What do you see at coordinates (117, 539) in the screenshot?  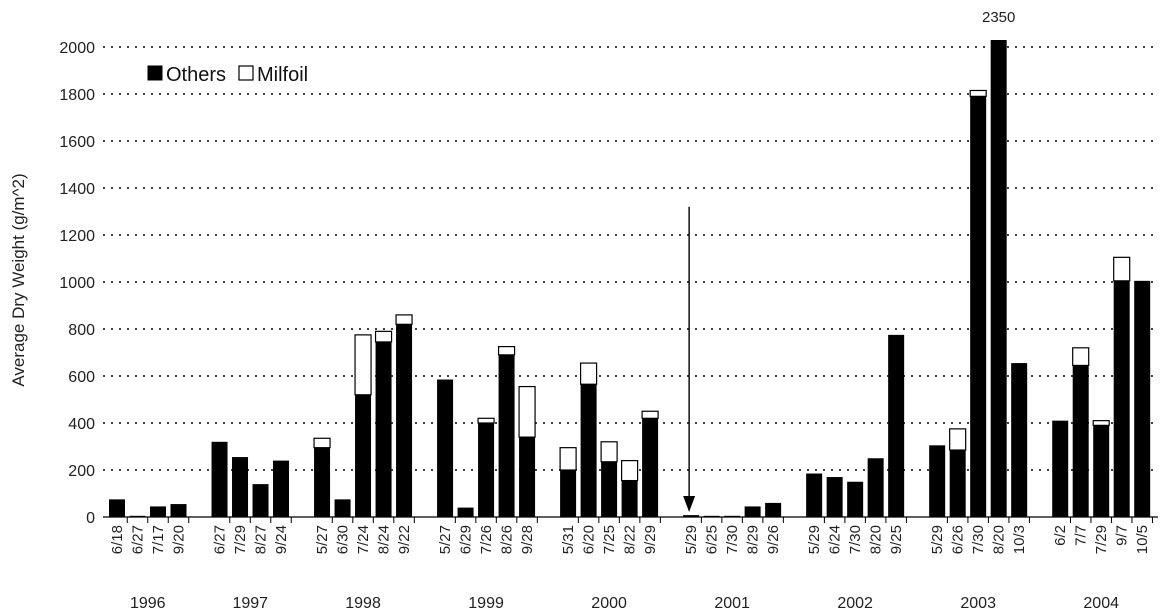 I see `x-category-label-0: 6/18` at bounding box center [117, 539].